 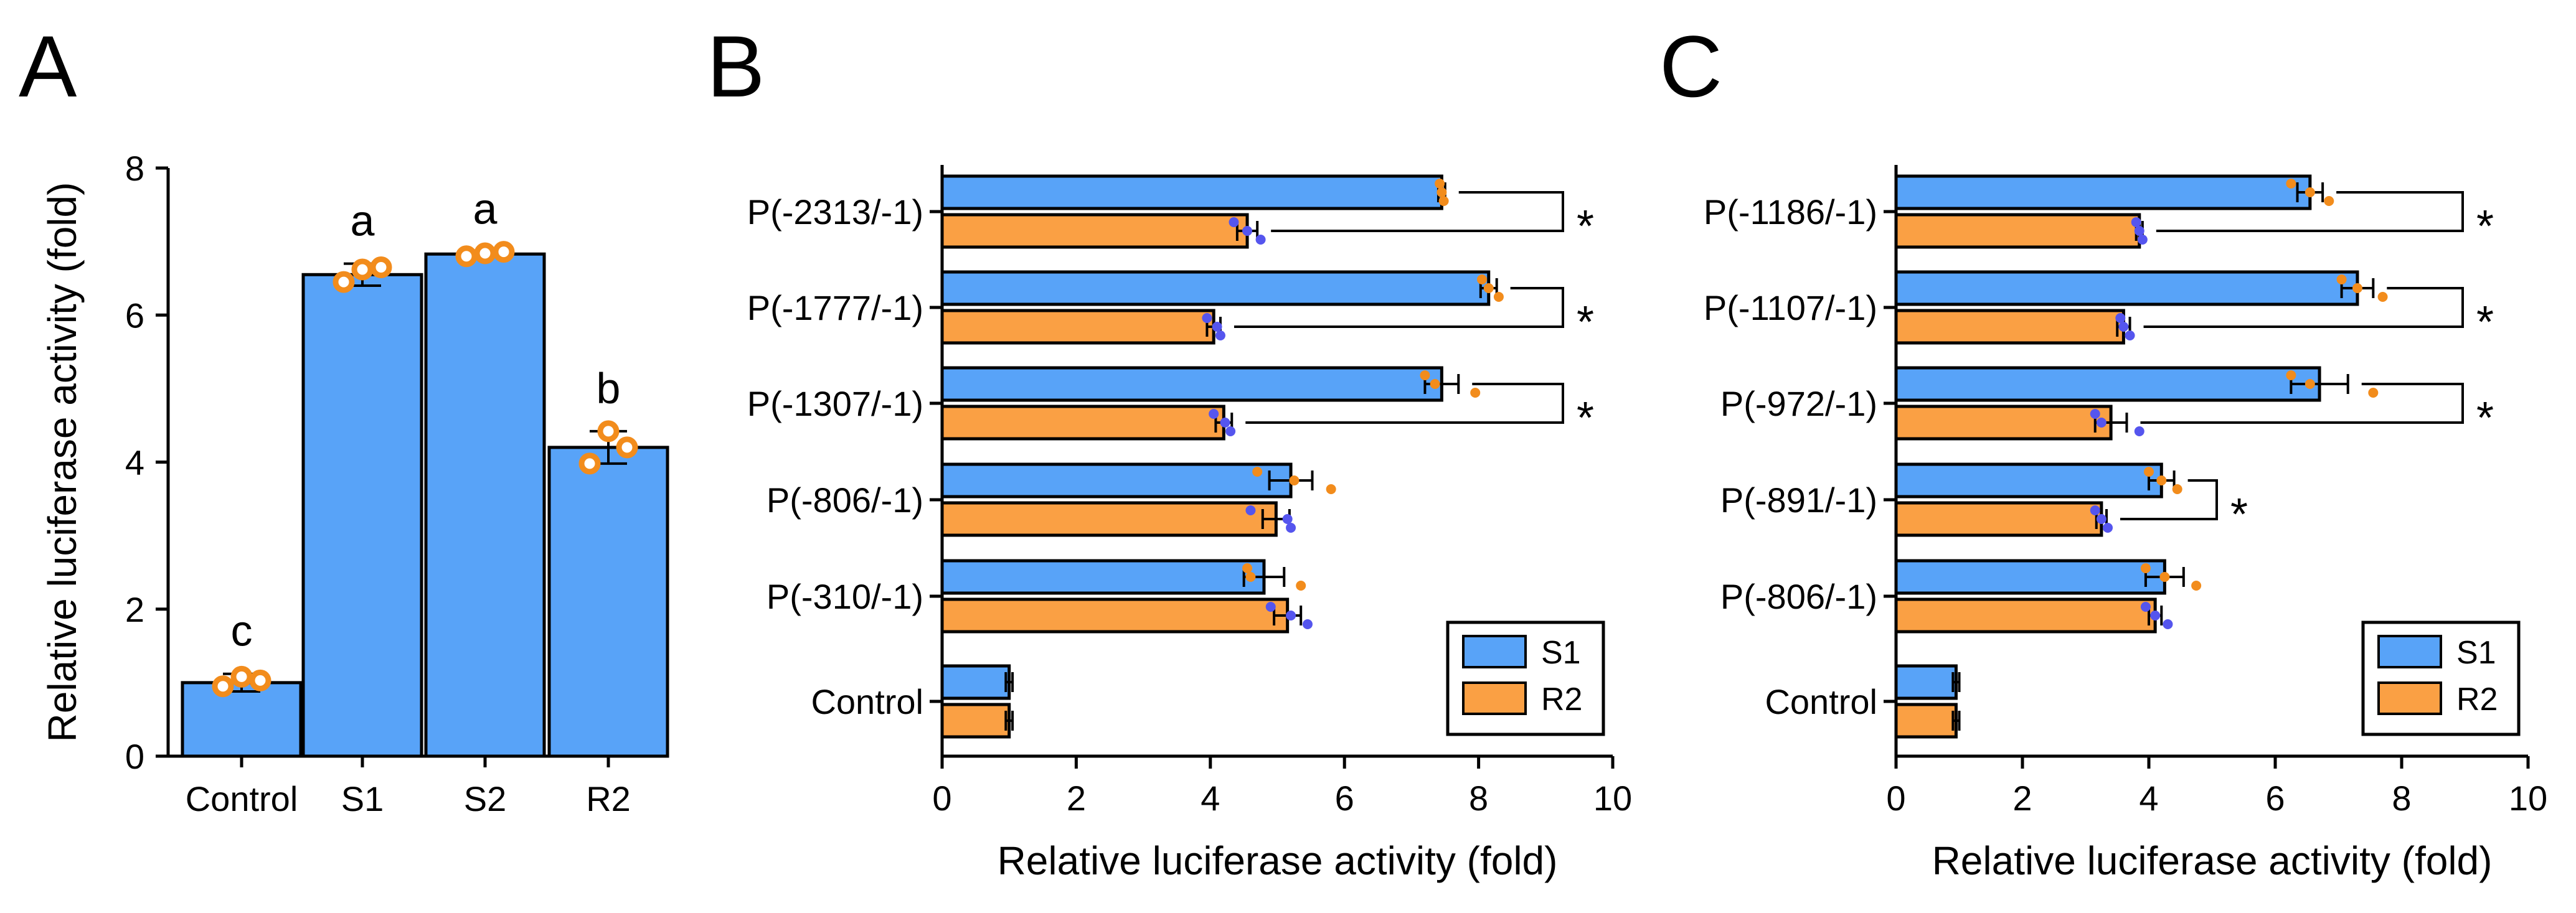 What do you see at coordinates (1561, 699) in the screenshot?
I see `legend-label-r2: R2` at bounding box center [1561, 699].